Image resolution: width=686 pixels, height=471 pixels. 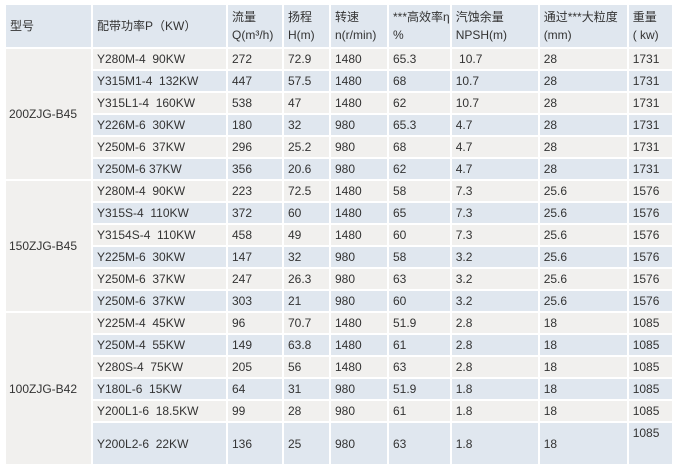 What do you see at coordinates (398, 35) in the screenshot?
I see `header-unit: %` at bounding box center [398, 35].